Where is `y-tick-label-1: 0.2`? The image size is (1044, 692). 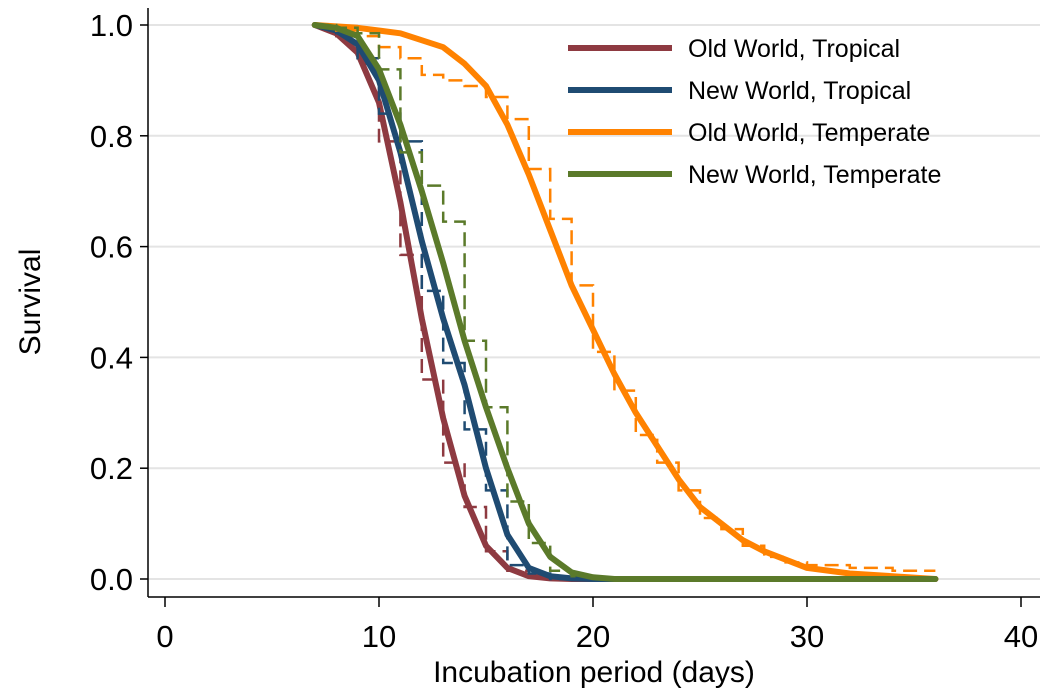
y-tick-label-1: 0.2 is located at coordinates (111, 468).